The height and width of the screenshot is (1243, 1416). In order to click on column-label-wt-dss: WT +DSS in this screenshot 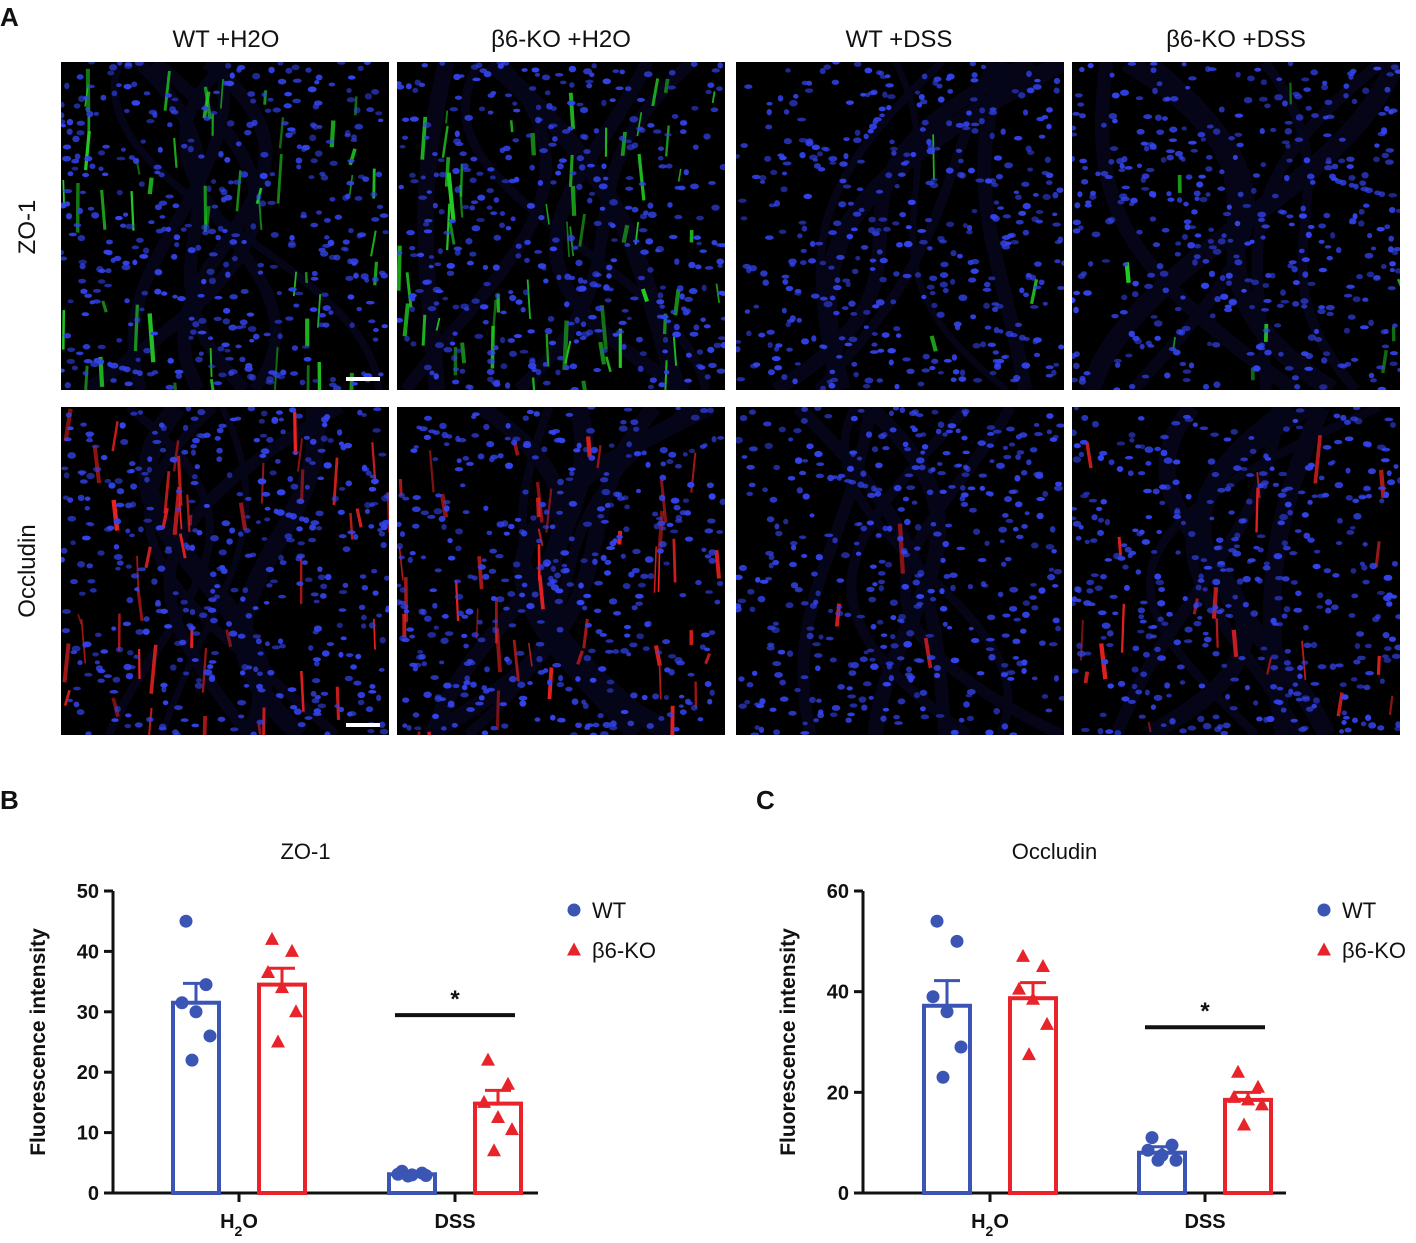, I will do `click(899, 39)`.